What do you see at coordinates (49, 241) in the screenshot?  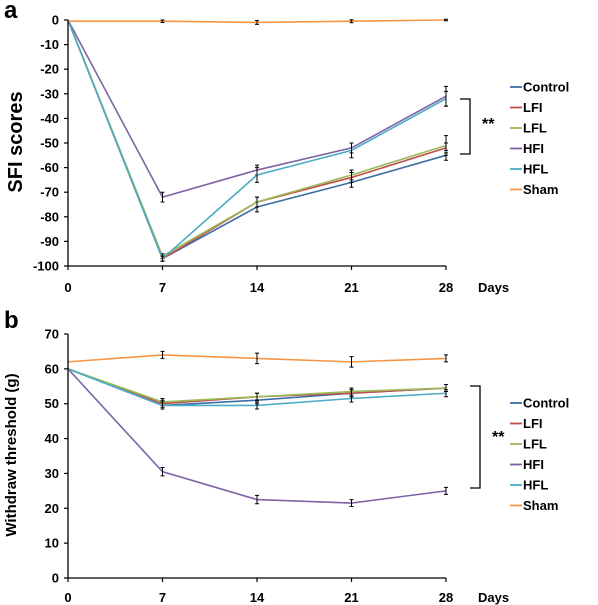 I see `y-tick-label: -90` at bounding box center [49, 241].